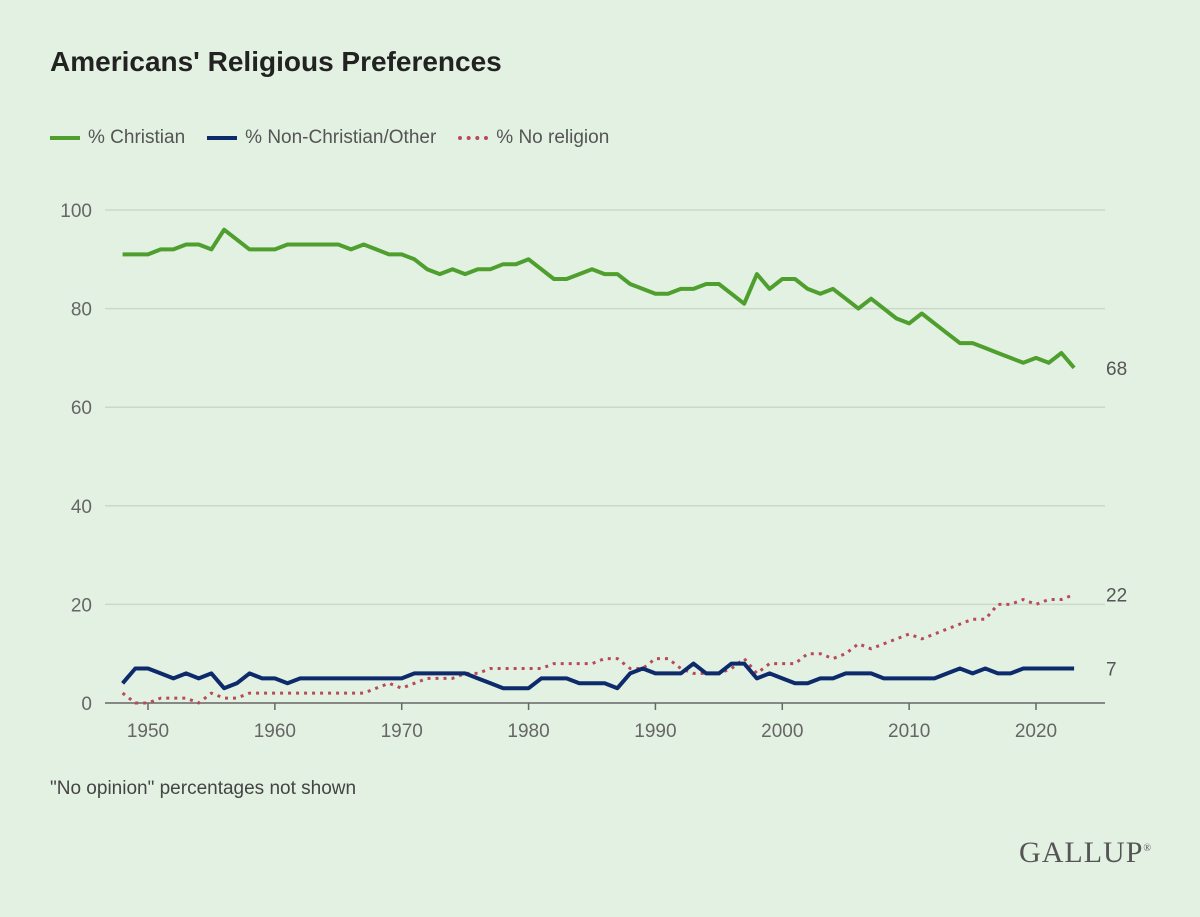 This screenshot has width=1200, height=917. I want to click on x-tick-label: 1990, so click(655, 731).